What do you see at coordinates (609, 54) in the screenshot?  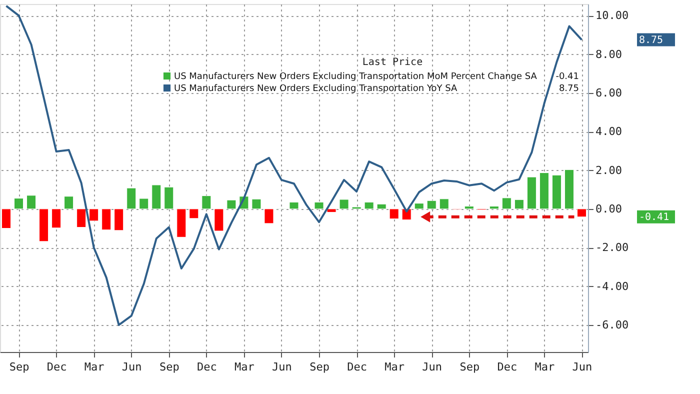 I see `y-tick-label: 8.00` at bounding box center [609, 54].